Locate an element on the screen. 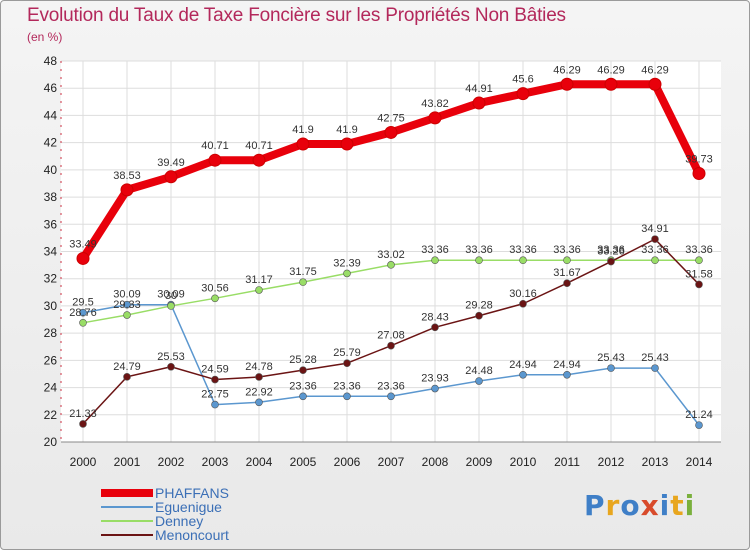 This screenshot has width=750, height=550. x-tick-label: 2001 is located at coordinates (127, 462).